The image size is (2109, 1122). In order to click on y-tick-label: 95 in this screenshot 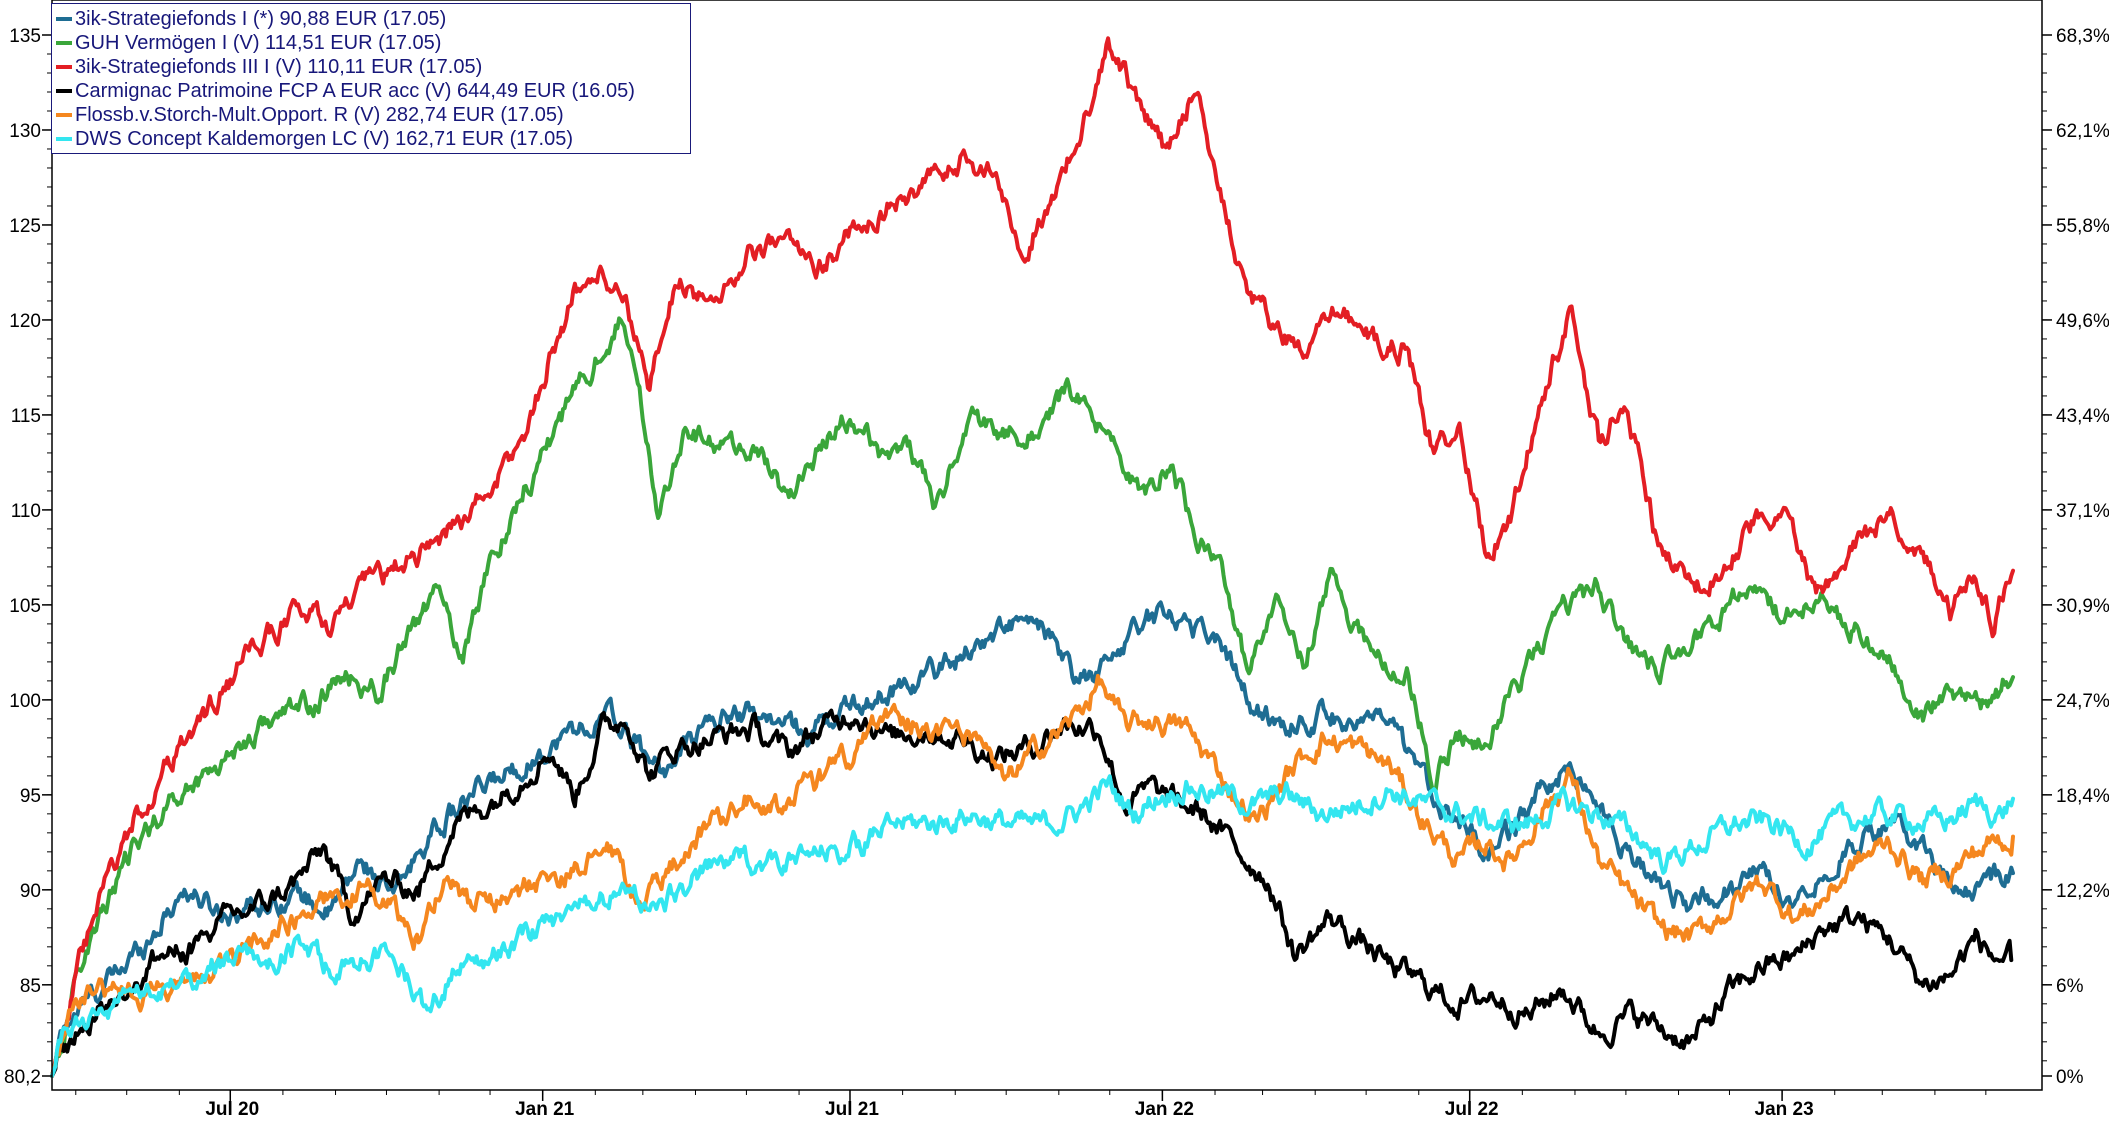, I will do `click(30, 796)`.